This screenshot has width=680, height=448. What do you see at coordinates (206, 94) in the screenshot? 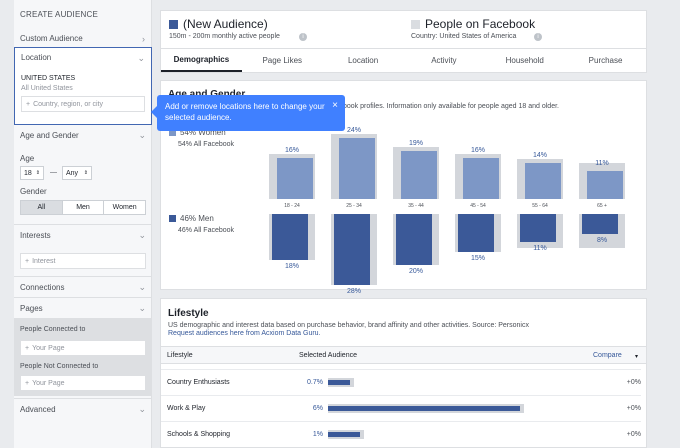
I see `age-gender-panel-title: Age and Gender` at bounding box center [206, 94].